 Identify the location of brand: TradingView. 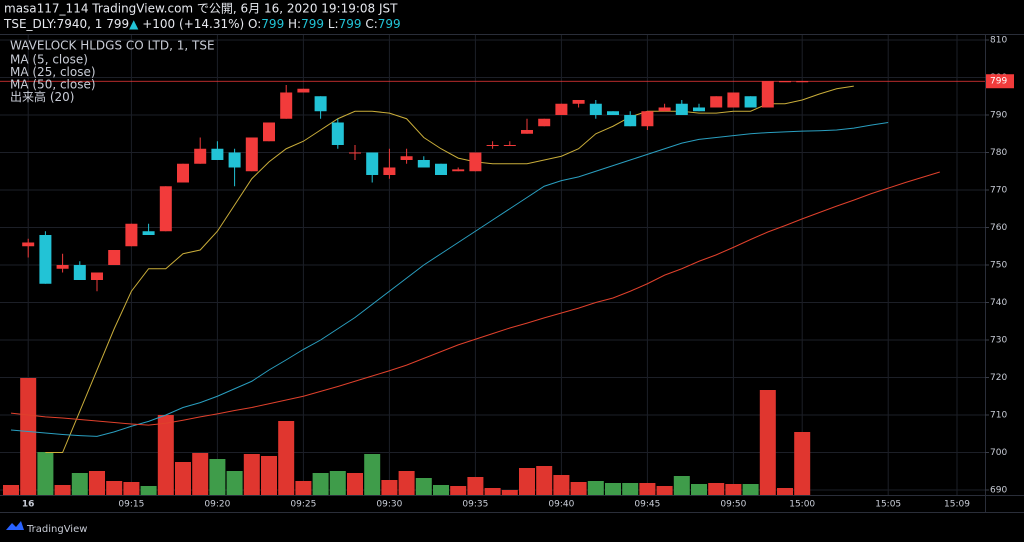
(56, 529).